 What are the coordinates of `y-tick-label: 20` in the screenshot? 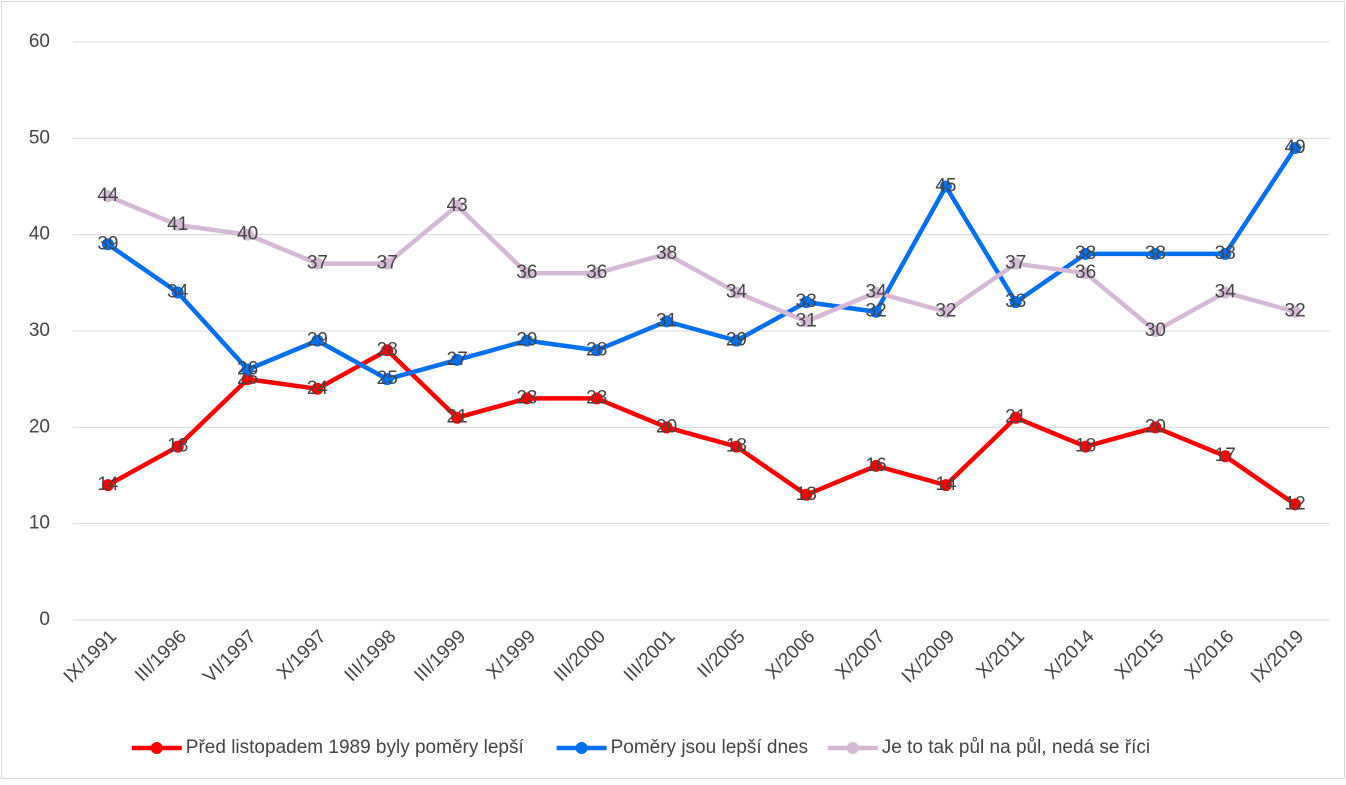 It's located at (39, 426).